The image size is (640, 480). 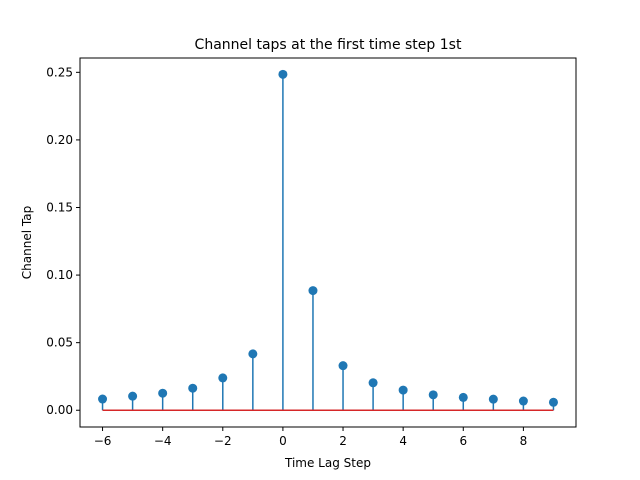 What do you see at coordinates (59, 343) in the screenshot?
I see `y-tick-label: 0.05` at bounding box center [59, 343].